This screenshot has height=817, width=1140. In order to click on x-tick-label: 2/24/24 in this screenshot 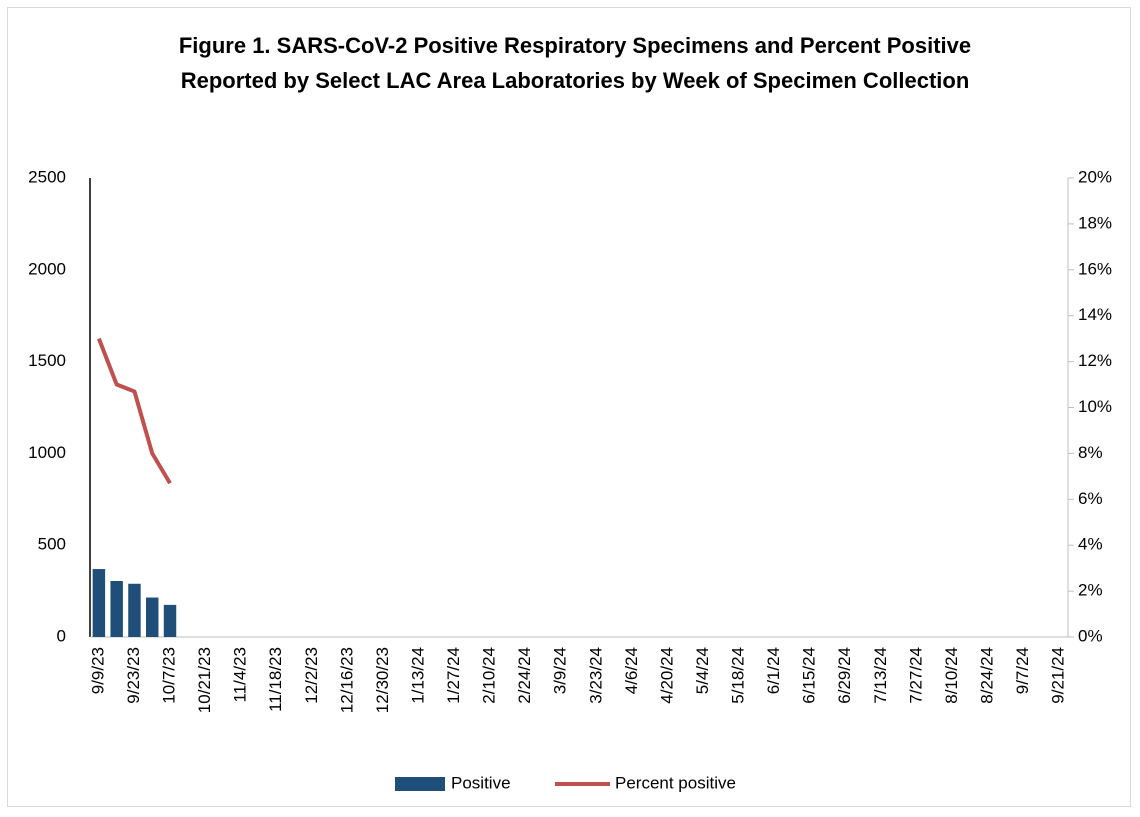, I will do `click(524, 675)`.